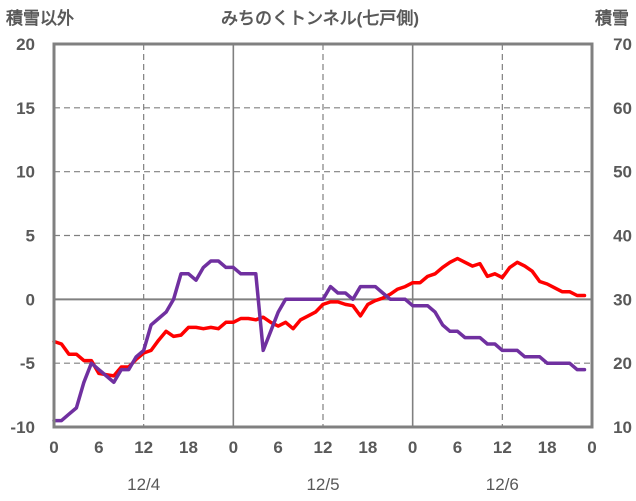 This screenshot has width=636, height=501. Describe the element at coordinates (25, 108) in the screenshot. I see `left-y-tick-label: 15` at that location.